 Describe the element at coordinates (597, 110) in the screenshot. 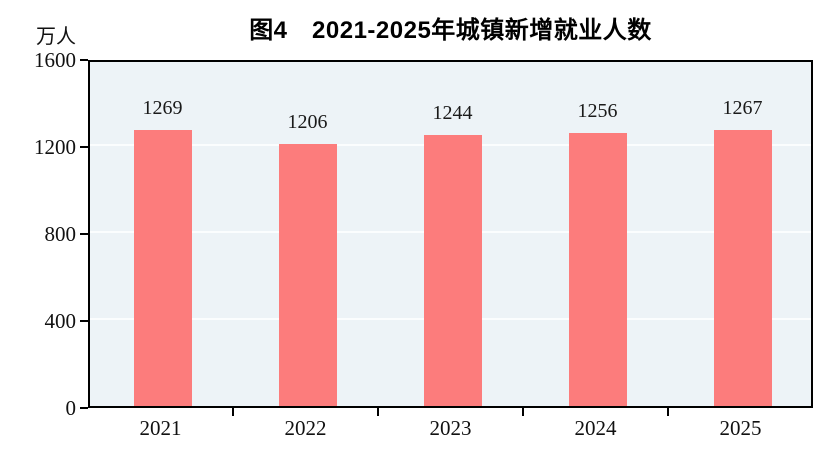

I see `bar-value-label: 1256` at that location.